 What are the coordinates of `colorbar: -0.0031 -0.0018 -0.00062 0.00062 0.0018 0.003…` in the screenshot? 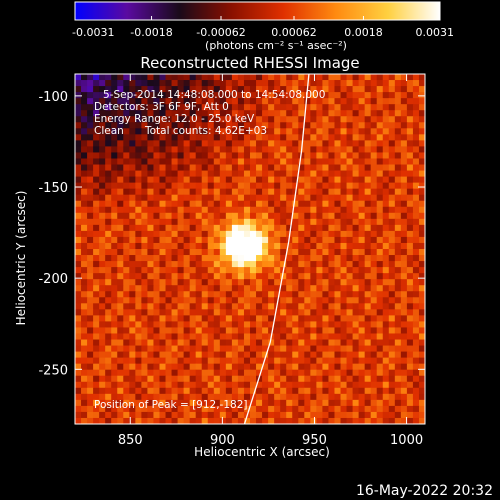 It's located at (263, 26).